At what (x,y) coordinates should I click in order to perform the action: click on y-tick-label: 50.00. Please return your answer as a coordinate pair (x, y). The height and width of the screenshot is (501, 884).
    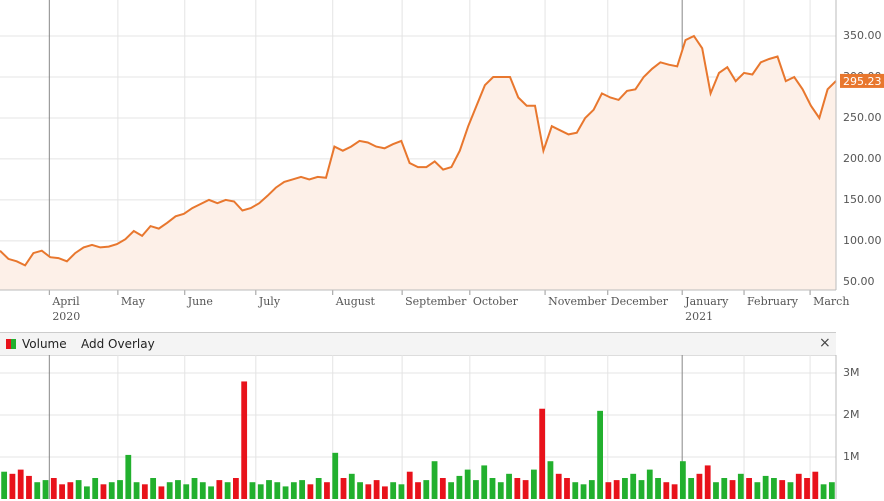
    Looking at the image, I should click on (859, 281).